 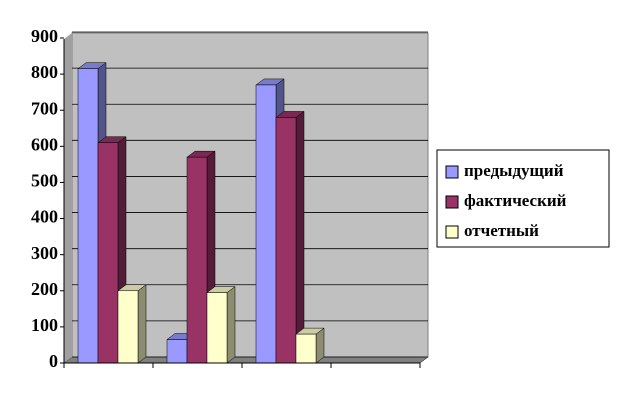 I want to click on legend, so click(x=523, y=198).